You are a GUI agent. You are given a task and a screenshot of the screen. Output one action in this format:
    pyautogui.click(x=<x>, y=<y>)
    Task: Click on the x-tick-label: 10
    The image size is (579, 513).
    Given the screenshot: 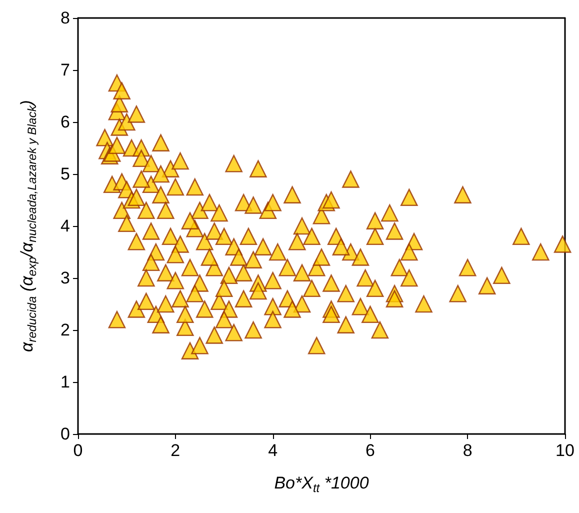 What is the action you would take?
    pyautogui.click(x=565, y=450)
    